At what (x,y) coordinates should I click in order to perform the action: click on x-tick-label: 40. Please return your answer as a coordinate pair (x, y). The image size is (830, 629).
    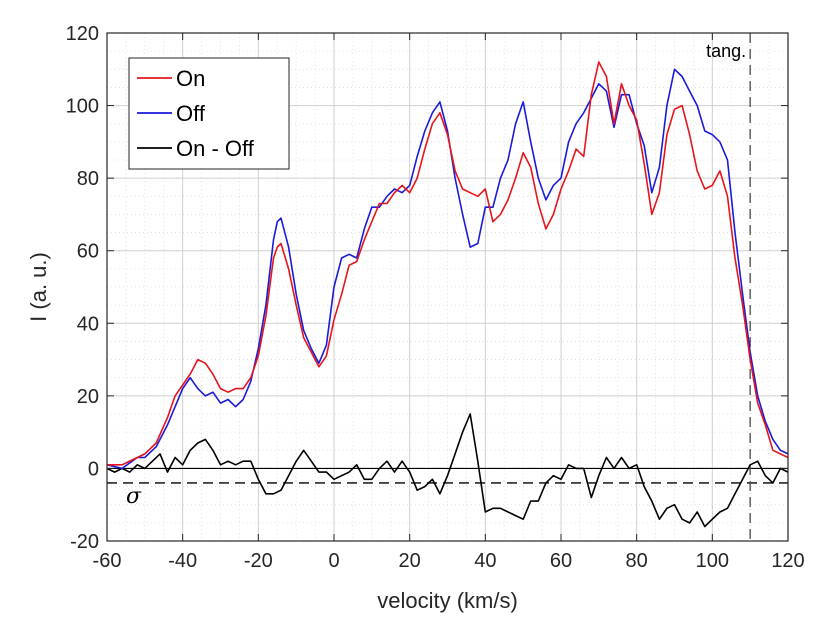
    Looking at the image, I should click on (485, 561).